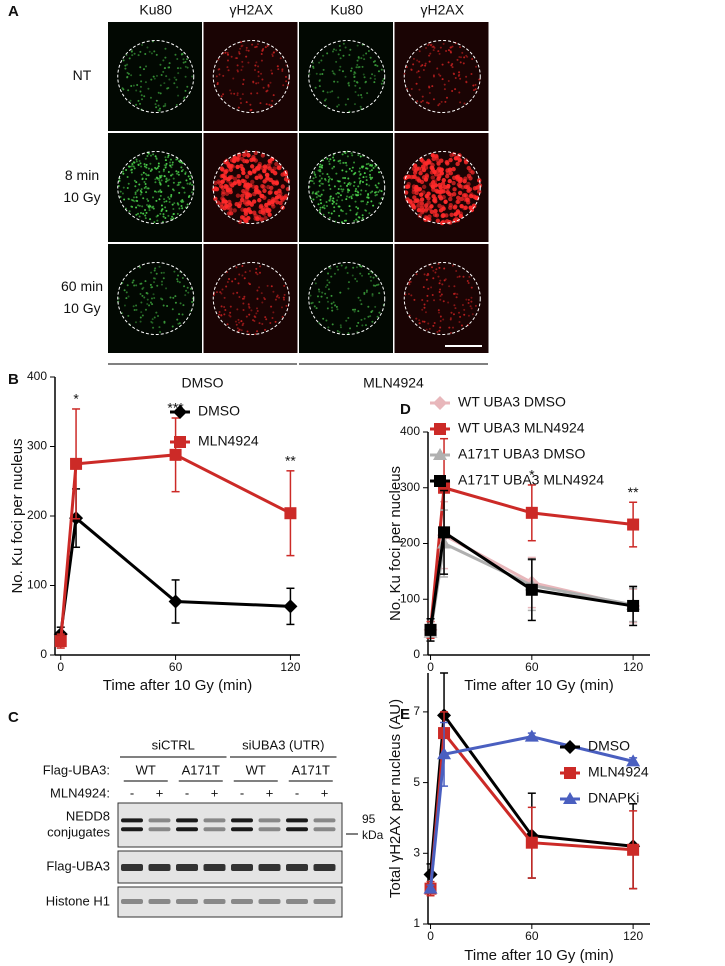 The width and height of the screenshot is (725, 966). What do you see at coordinates (442, 187) in the screenshot?
I see `nucleus-outline` at bounding box center [442, 187].